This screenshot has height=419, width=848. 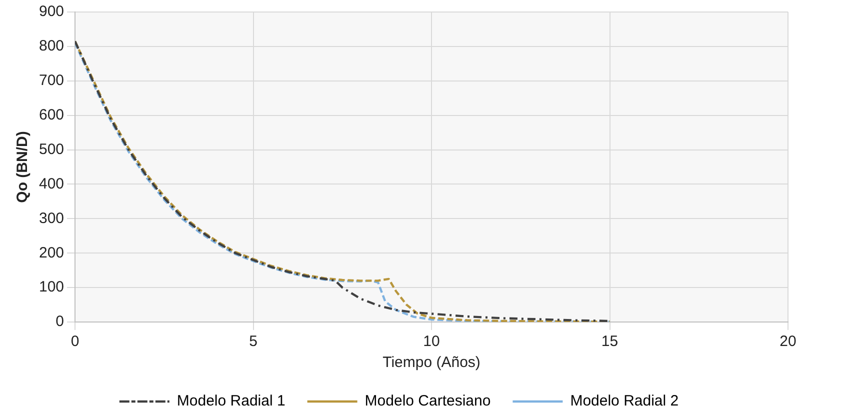 What do you see at coordinates (51, 183) in the screenshot?
I see `y-tick-label: 400` at bounding box center [51, 183].